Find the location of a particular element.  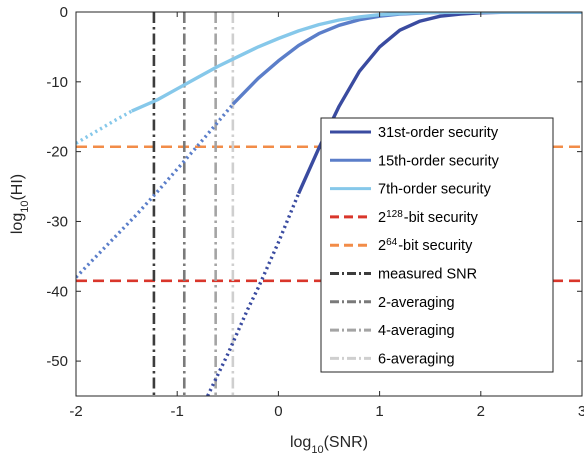

y-tick-label: -30 is located at coordinates (57, 221).